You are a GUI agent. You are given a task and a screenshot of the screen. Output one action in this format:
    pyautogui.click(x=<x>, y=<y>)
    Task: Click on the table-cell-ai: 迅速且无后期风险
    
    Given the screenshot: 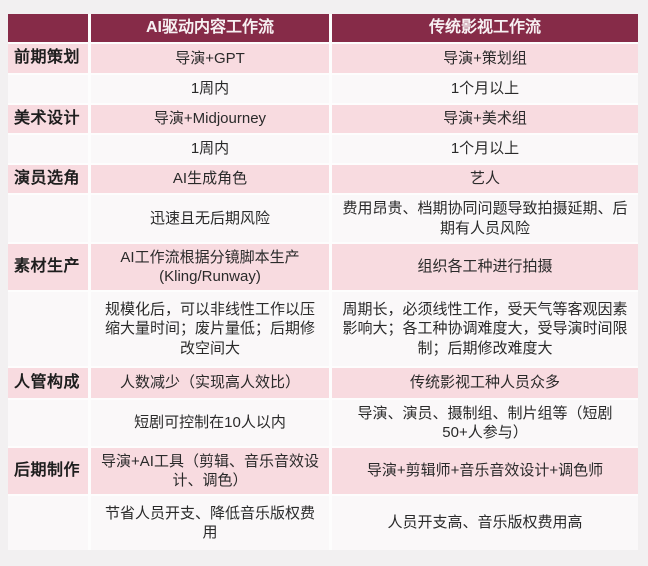 What is the action you would take?
    pyautogui.click(x=210, y=218)
    